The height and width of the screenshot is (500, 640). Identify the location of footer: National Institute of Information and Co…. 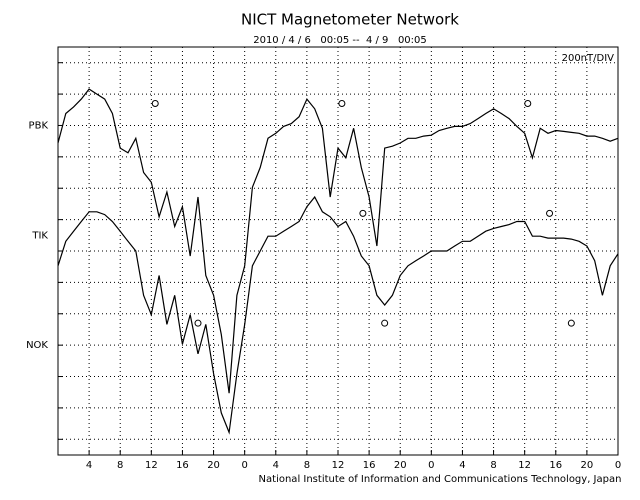
(440, 479).